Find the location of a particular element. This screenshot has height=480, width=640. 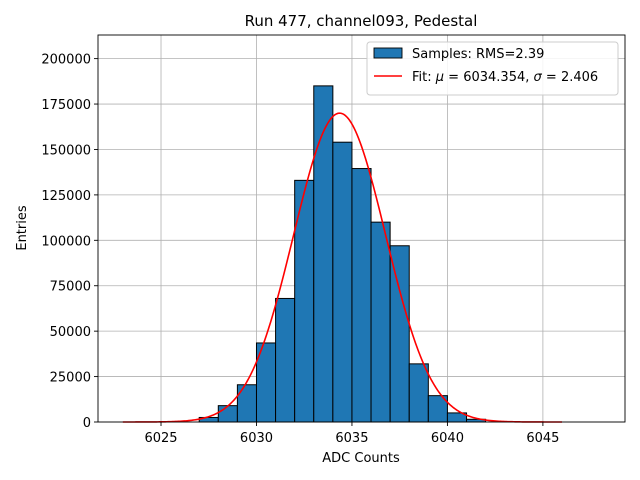

fit-sigma-value: 2.406 is located at coordinates (579, 77).